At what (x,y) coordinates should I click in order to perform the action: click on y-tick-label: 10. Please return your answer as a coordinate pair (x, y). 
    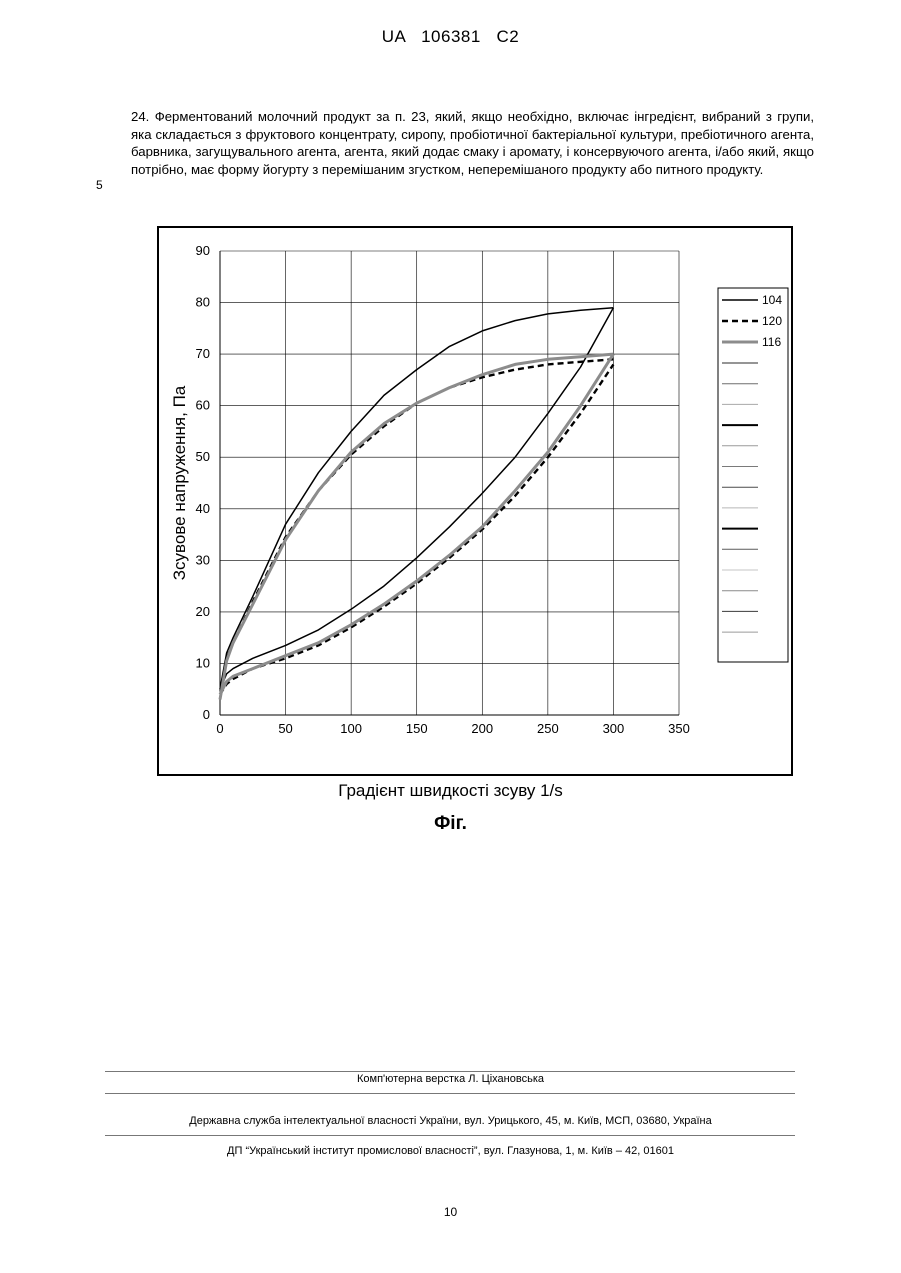
    Looking at the image, I should click on (203, 662).